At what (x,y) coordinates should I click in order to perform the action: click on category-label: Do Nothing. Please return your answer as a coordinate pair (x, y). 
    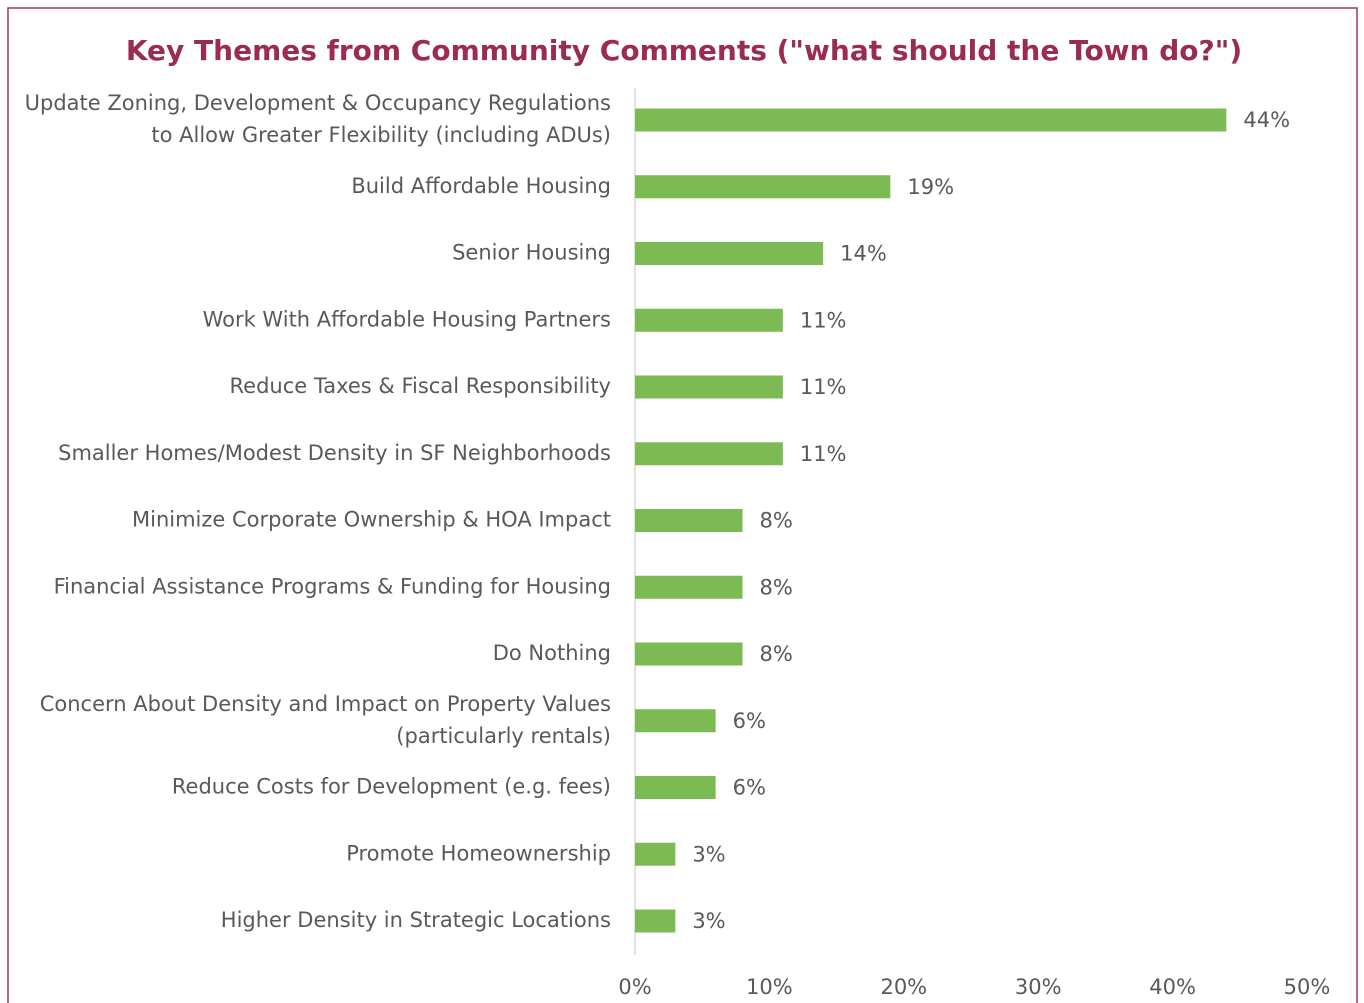
    Looking at the image, I should click on (552, 653).